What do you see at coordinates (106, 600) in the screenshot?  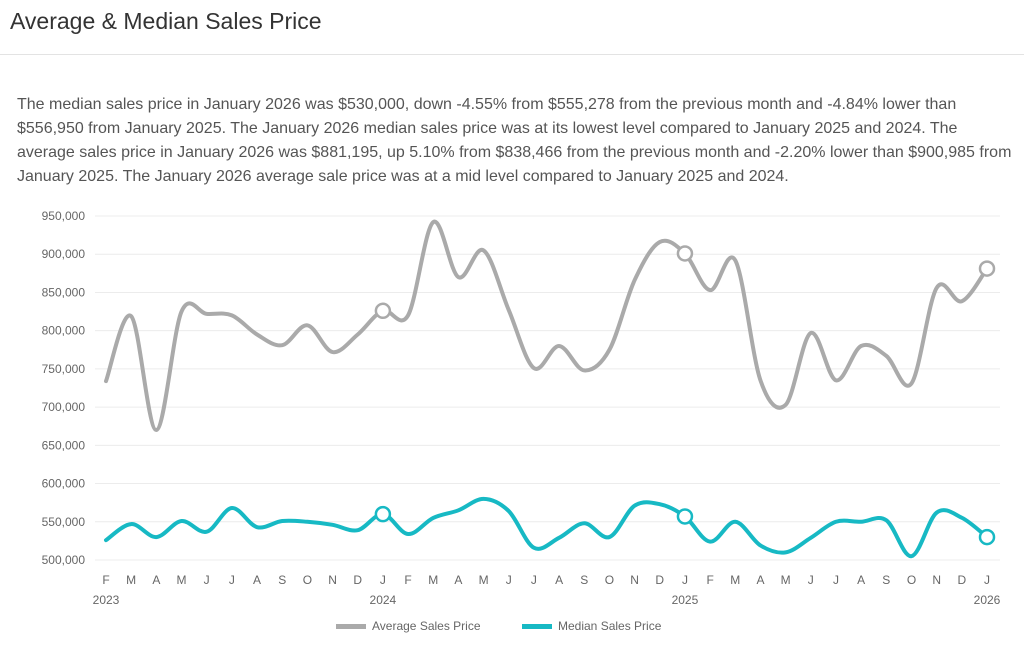 I see `x-year-label: 2023` at bounding box center [106, 600].